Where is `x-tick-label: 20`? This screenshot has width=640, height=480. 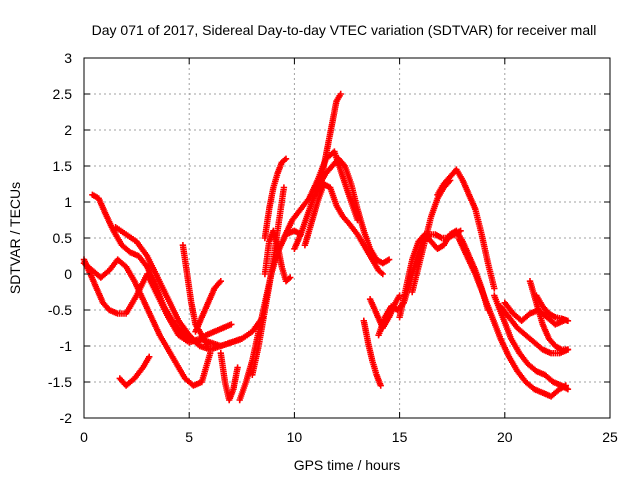 x-tick-label: 20 is located at coordinates (505, 437).